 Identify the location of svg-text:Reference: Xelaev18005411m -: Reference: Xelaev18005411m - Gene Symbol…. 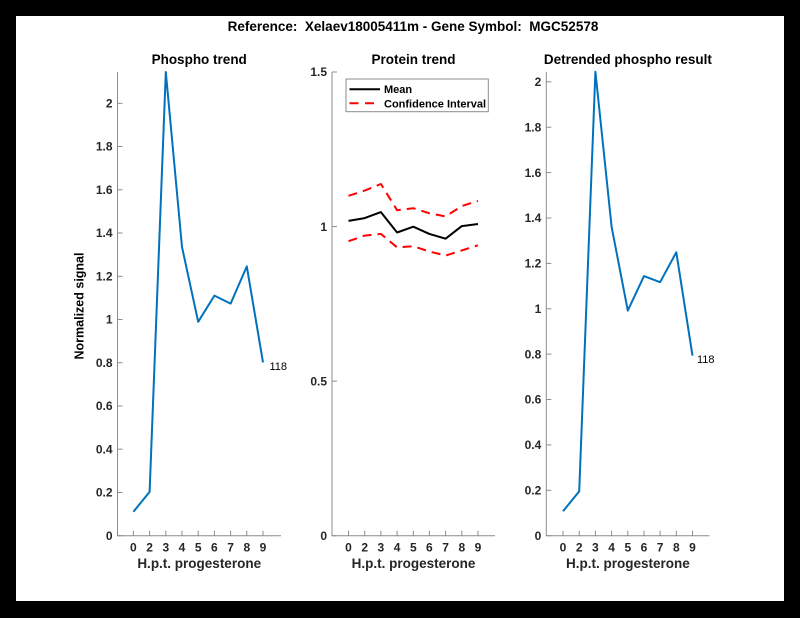
(413, 26).